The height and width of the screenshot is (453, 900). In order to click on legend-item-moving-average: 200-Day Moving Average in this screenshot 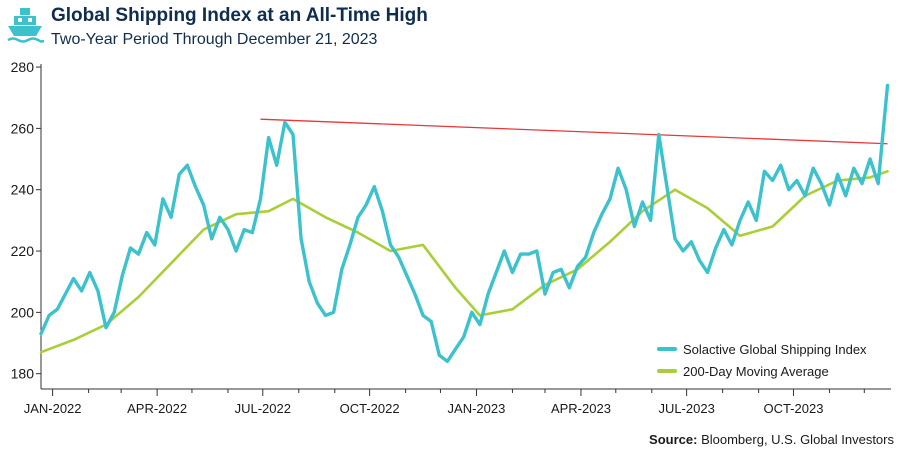, I will do `click(762, 371)`.